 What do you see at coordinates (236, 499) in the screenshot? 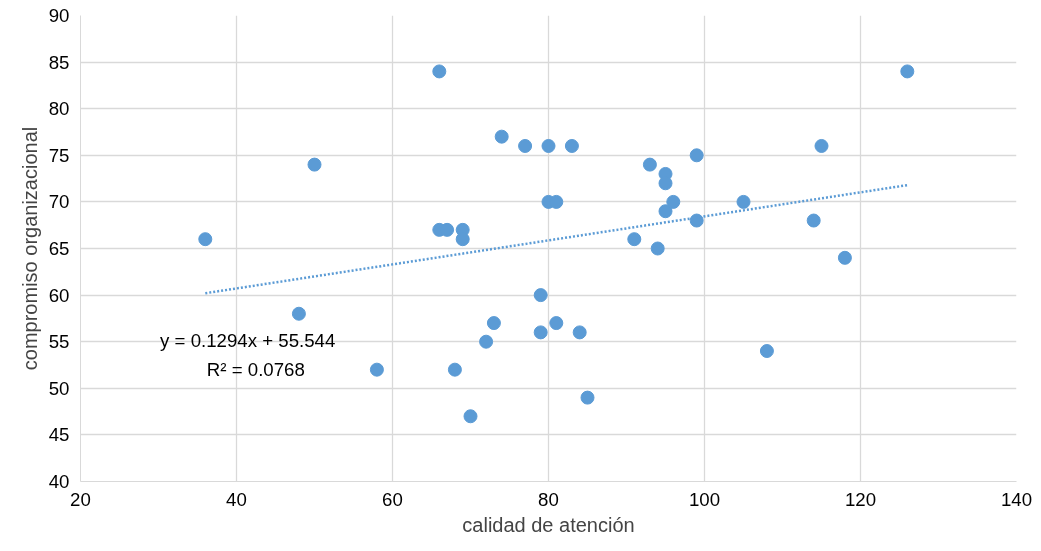
I see `x-tick-label: 40` at bounding box center [236, 499].